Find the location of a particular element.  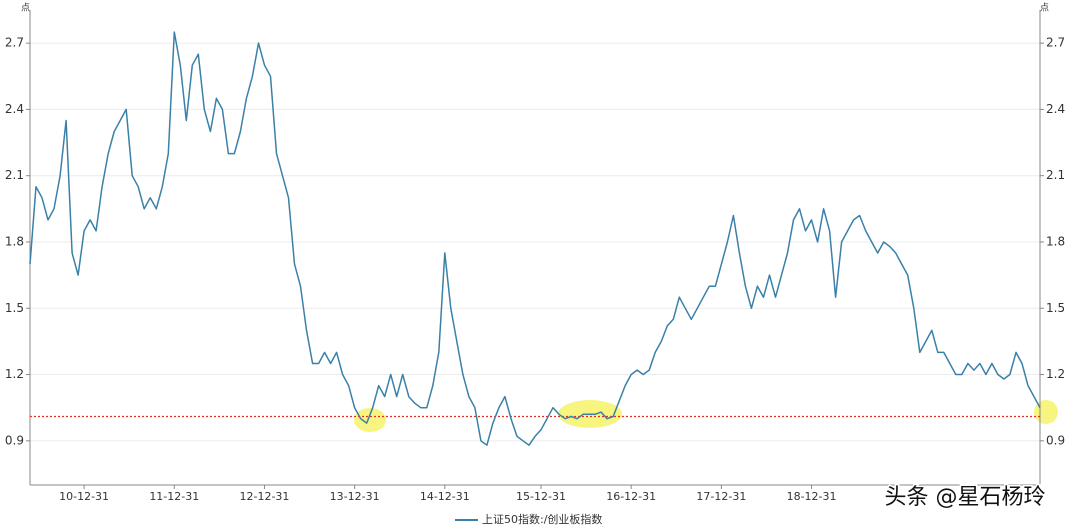

y-axis-unit: 点 is located at coordinates (25, 8).